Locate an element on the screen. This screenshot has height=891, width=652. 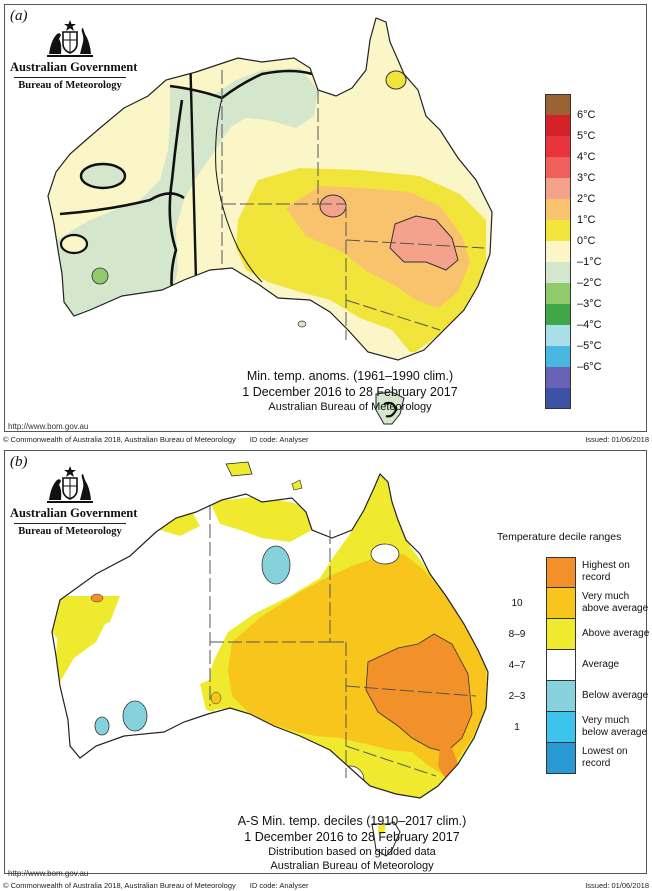
legend-label: 6°C is located at coordinates (586, 115).